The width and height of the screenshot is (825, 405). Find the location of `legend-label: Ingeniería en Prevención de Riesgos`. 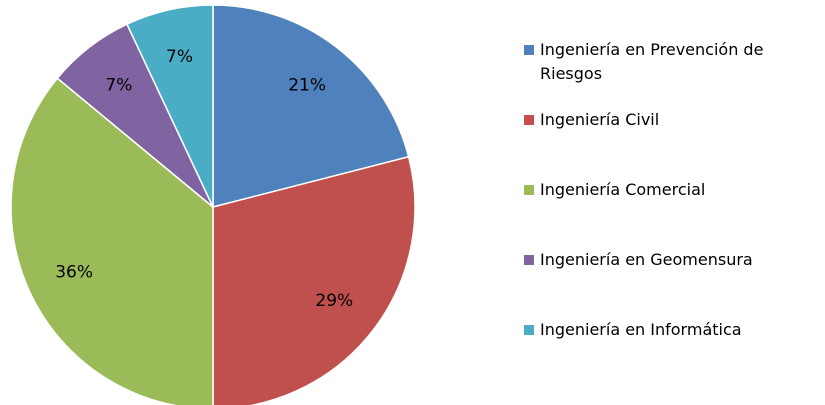

legend-label: Ingeniería en Prevención de Riesgos is located at coordinates (652, 61).